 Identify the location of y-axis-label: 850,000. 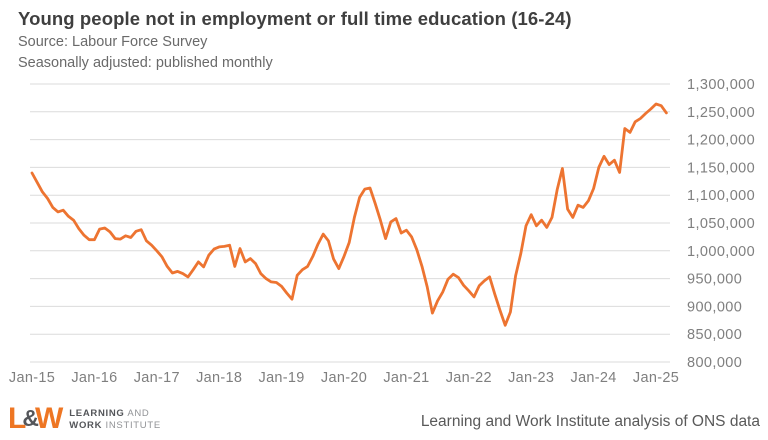
(714, 335).